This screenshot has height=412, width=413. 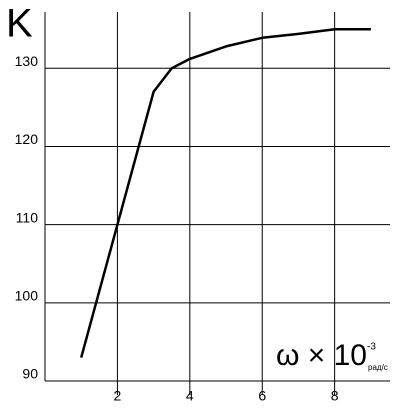 What do you see at coordinates (262, 396) in the screenshot?
I see `x-tick-label: 6` at bounding box center [262, 396].